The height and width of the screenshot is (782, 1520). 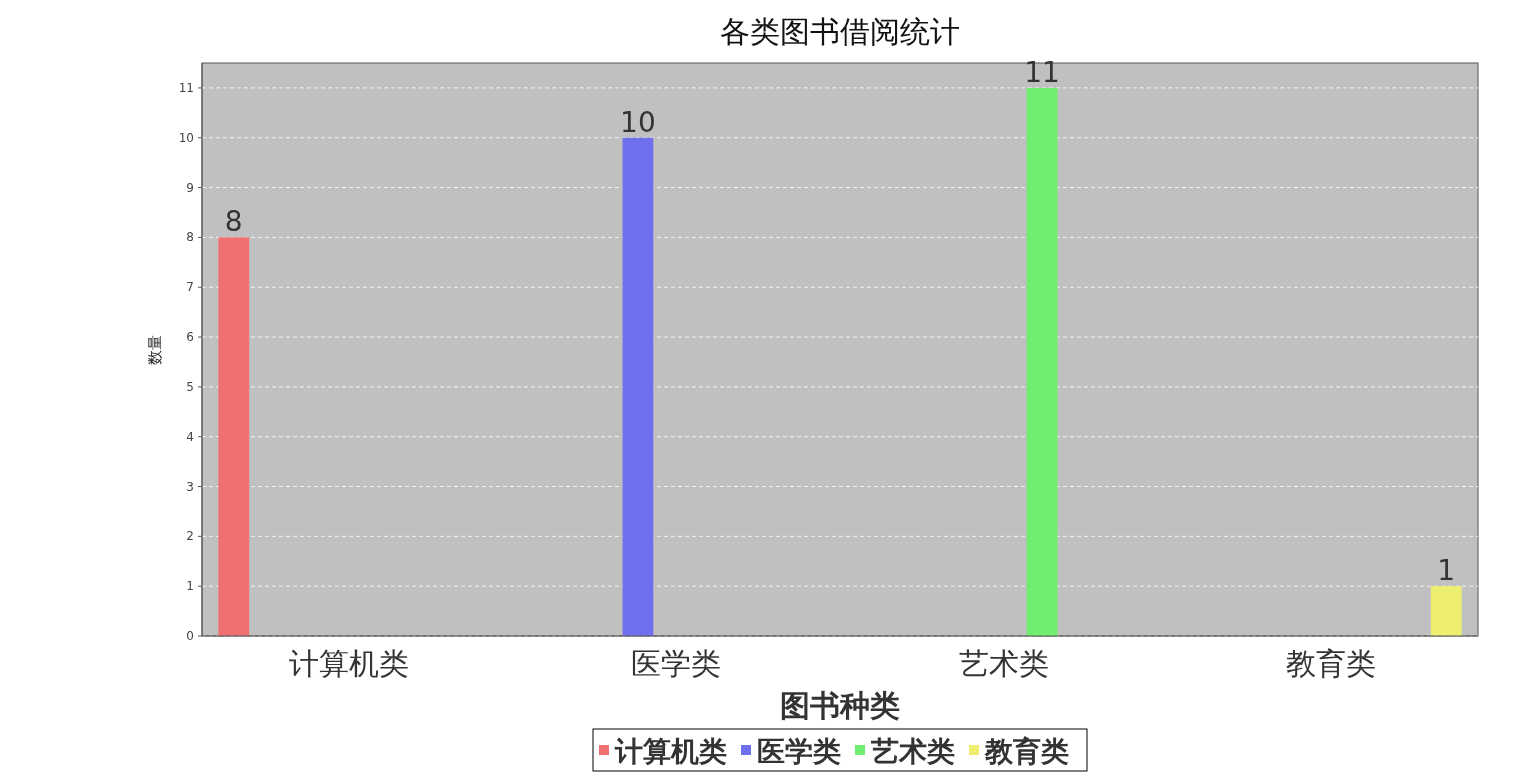 What do you see at coordinates (840, 705) in the screenshot?
I see `x-axis-title: 图书种类` at bounding box center [840, 705].